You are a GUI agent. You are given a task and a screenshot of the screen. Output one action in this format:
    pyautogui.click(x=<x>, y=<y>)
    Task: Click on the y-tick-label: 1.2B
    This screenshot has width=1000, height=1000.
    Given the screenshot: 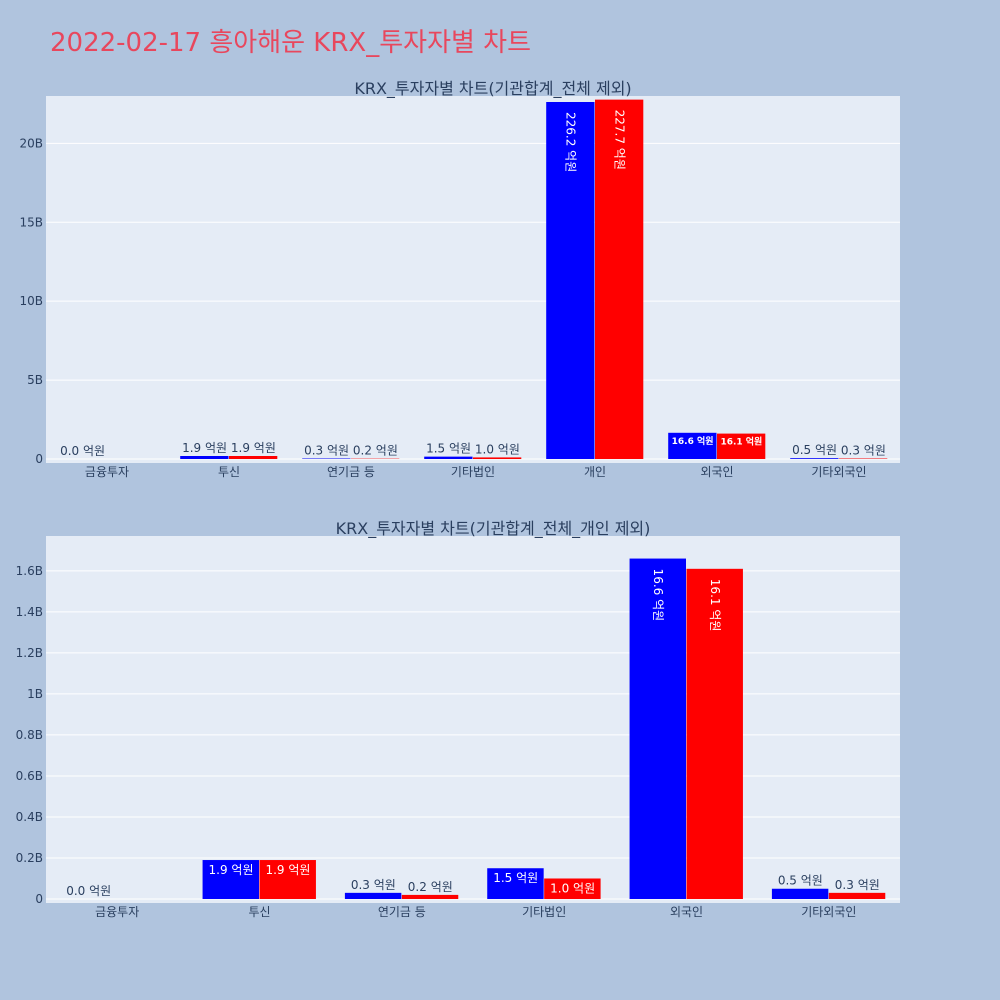 What is the action you would take?
    pyautogui.click(x=29, y=653)
    